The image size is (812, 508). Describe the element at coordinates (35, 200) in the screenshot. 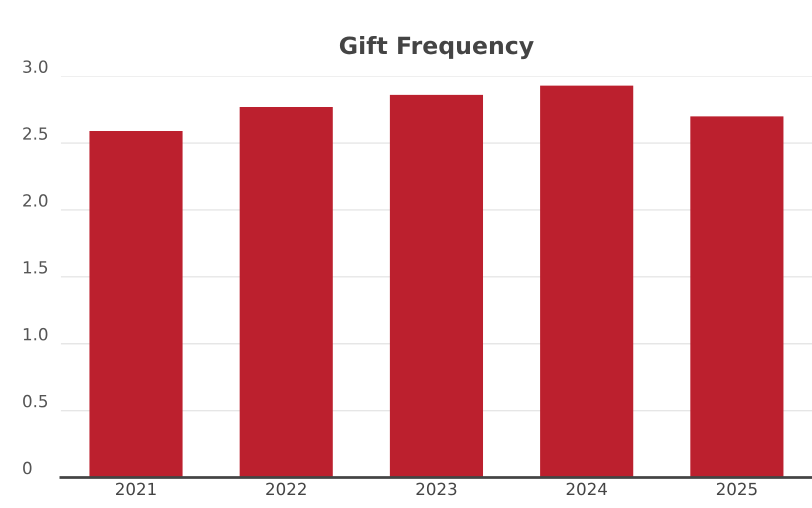

I see `y-tick-label: 2.0` at that location.